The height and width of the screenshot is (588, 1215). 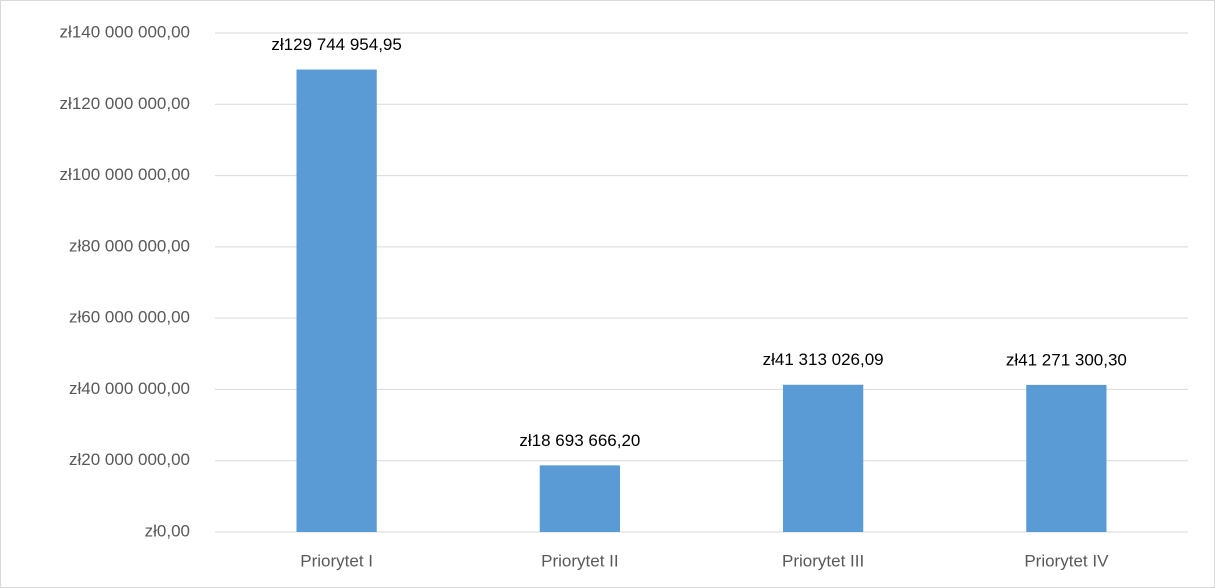 What do you see at coordinates (336, 560) in the screenshot?
I see `x-tick-label: Priorytet I` at bounding box center [336, 560].